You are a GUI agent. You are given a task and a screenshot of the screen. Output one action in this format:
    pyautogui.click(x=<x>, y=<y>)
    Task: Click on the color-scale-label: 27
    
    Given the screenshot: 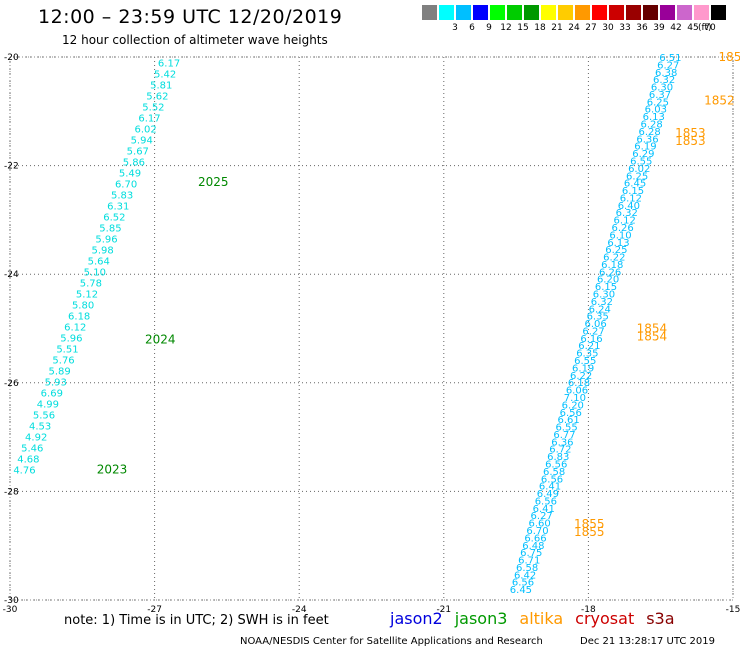 What is the action you would take?
    pyautogui.click(x=591, y=28)
    